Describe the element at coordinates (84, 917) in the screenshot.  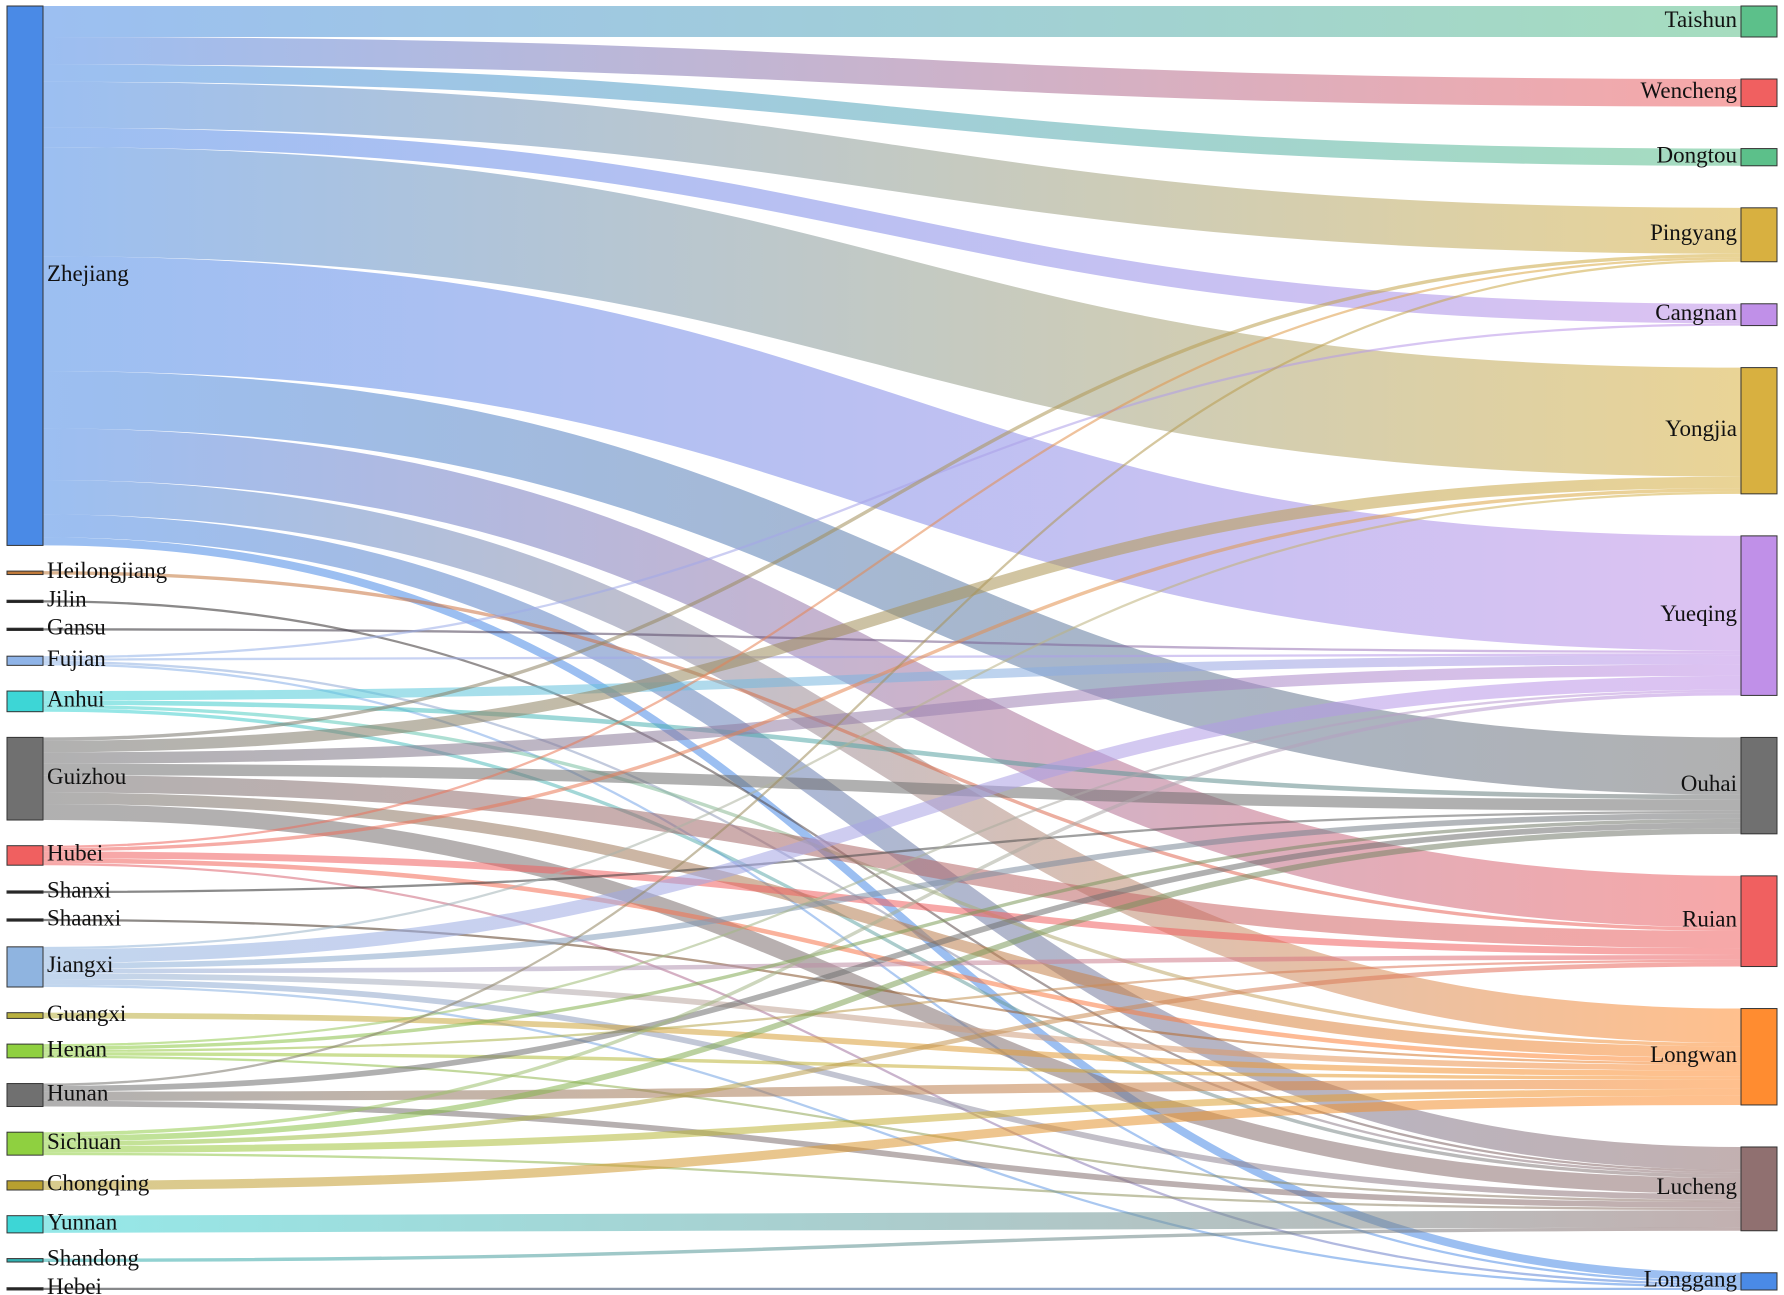
I see `node-label: Shaanxi` at that location.